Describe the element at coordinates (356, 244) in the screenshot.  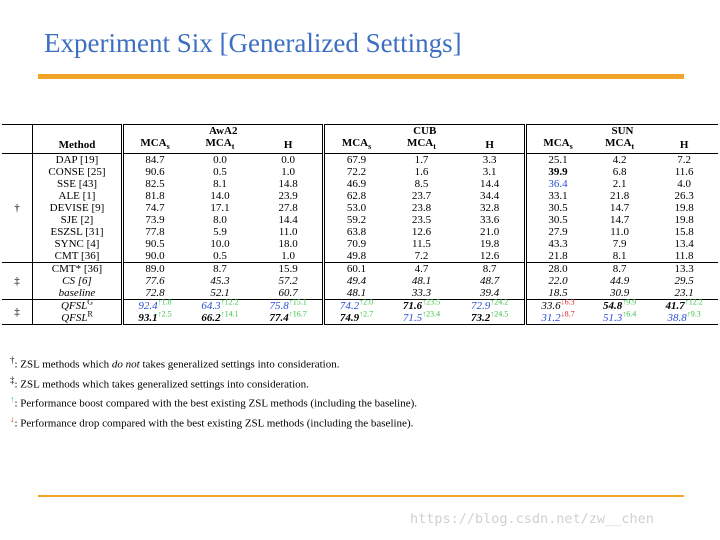
I see `value: 70.9` at that location.